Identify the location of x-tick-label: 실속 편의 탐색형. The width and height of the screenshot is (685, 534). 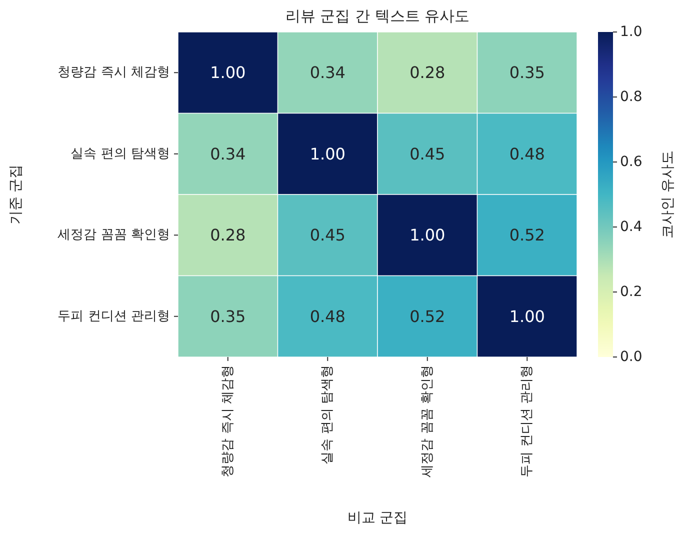
(328, 414).